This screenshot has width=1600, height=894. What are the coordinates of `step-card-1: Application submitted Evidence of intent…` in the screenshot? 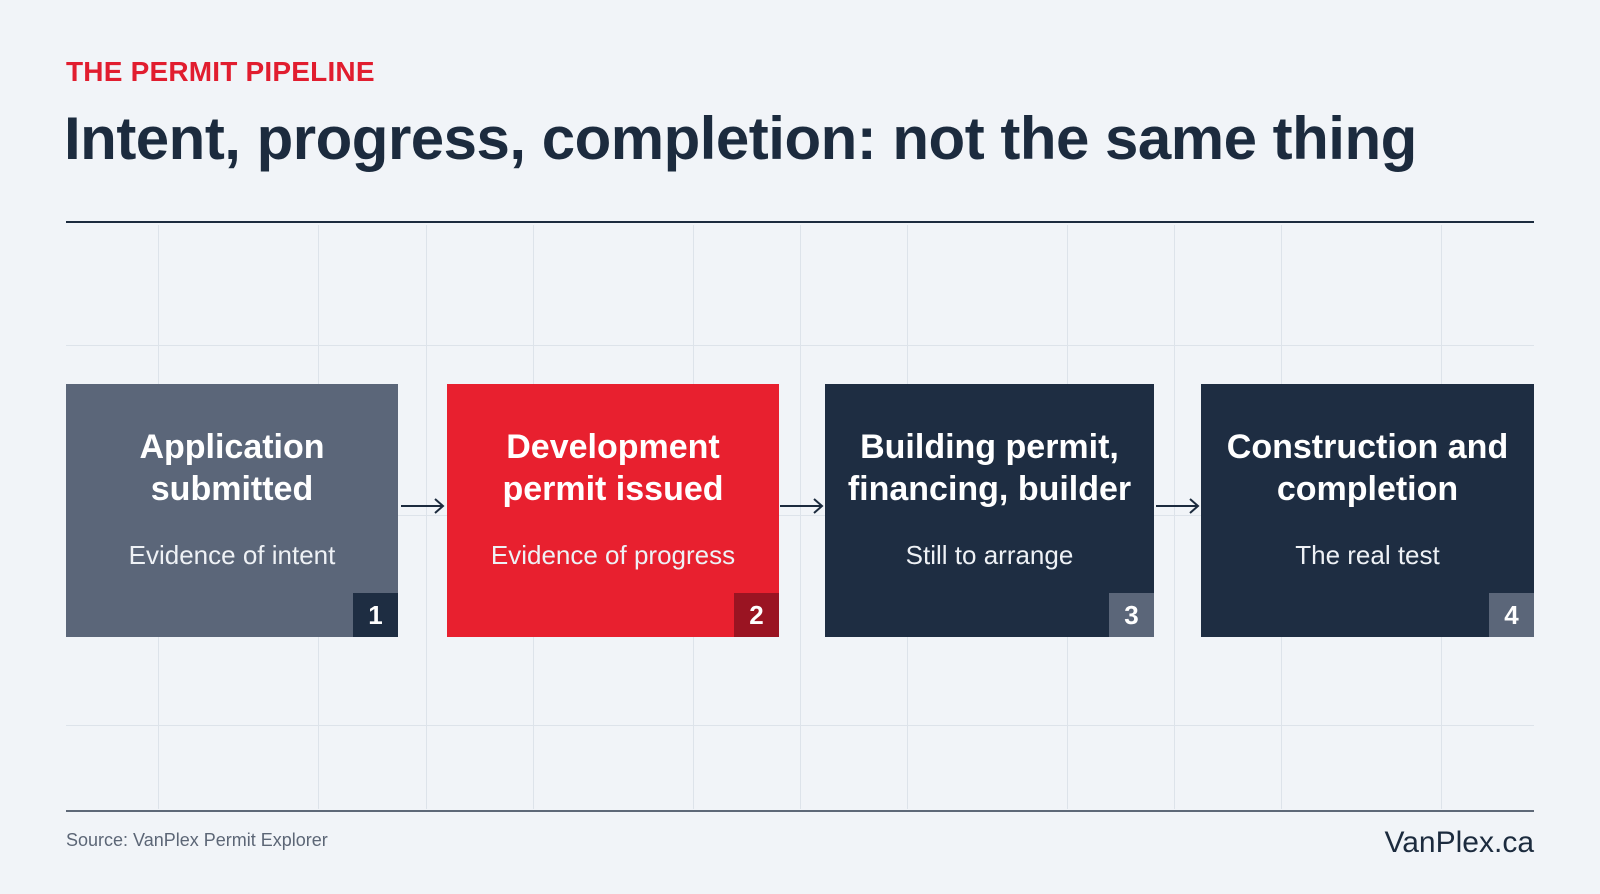 It's located at (232, 510).